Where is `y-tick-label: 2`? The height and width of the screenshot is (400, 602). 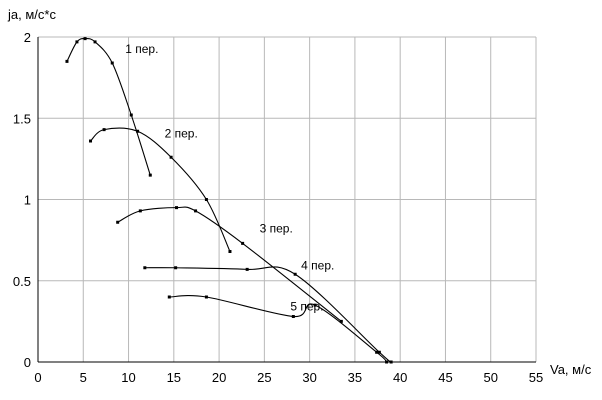
y-tick-label: 2 is located at coordinates (27, 37).